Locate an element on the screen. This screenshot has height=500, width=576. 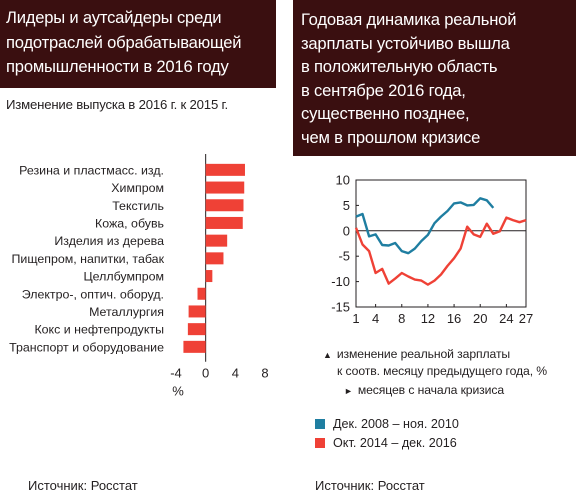
y-axis-note: ▲ изменение реальной зарплаты is located at coordinates (416, 354).